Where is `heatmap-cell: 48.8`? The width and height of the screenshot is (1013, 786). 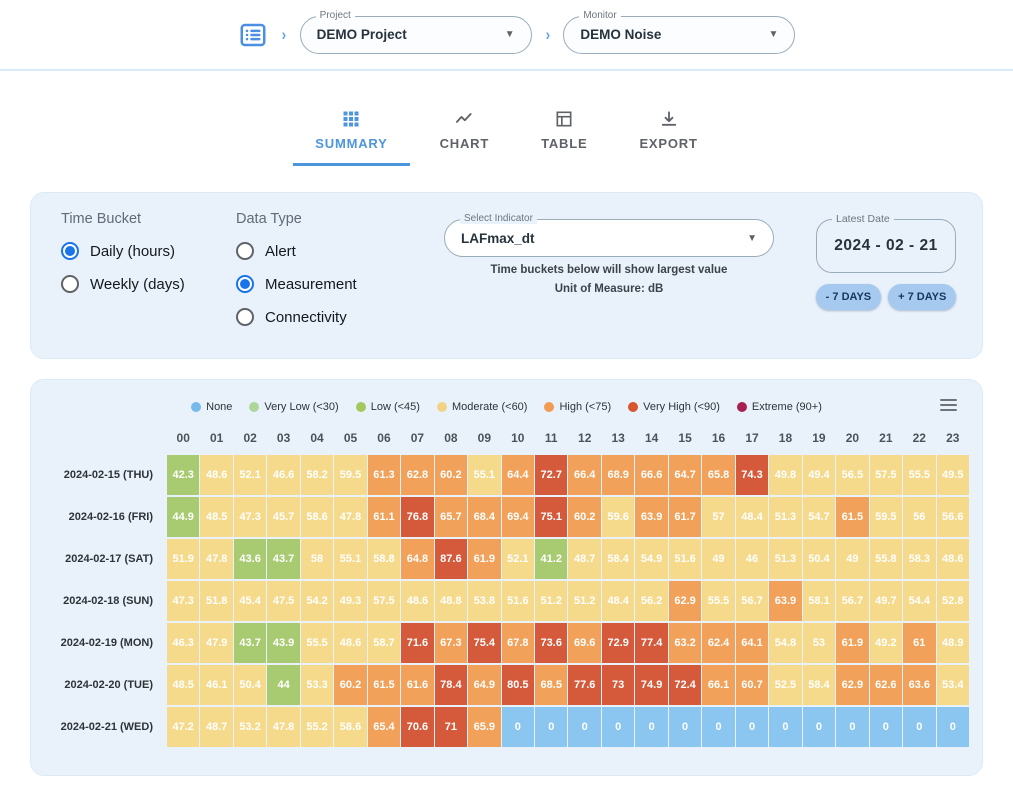 heatmap-cell: 48.8 is located at coordinates (451, 601).